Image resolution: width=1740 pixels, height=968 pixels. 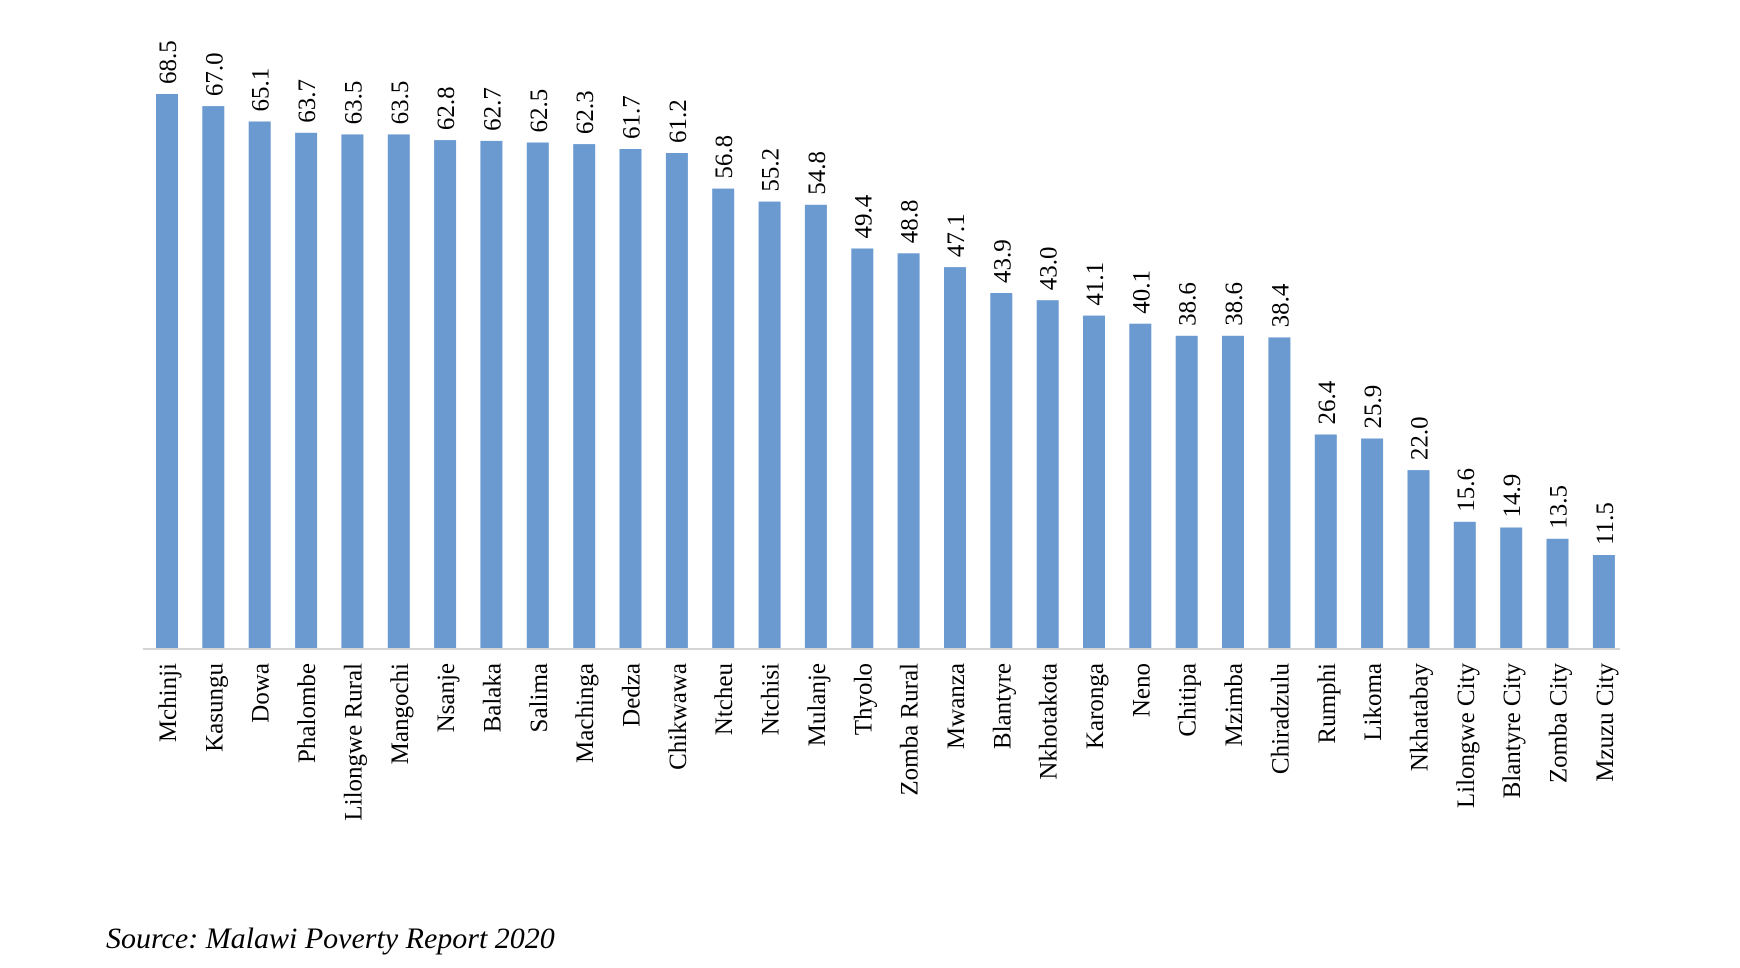 I want to click on bar-likoma, so click(x=1372, y=543).